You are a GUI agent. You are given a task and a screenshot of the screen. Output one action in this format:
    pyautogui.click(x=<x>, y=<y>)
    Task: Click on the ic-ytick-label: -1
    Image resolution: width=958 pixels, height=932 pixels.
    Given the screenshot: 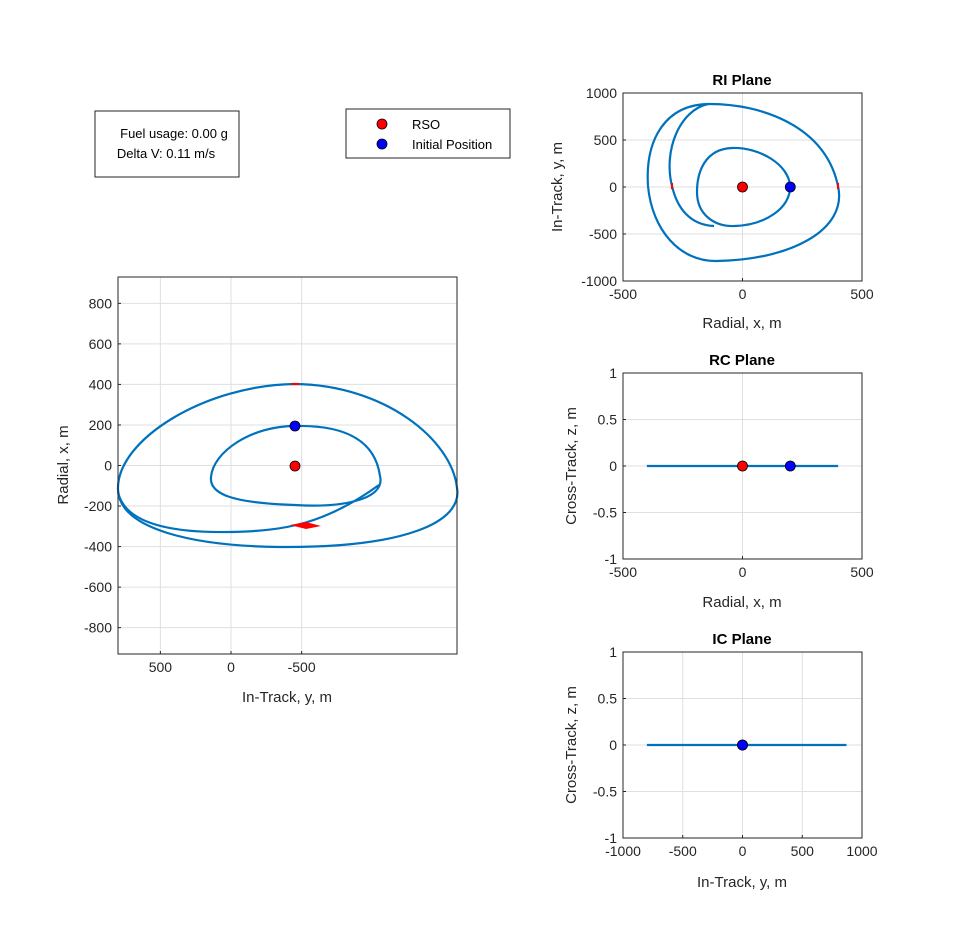 What is the action you would take?
    pyautogui.click(x=611, y=838)
    